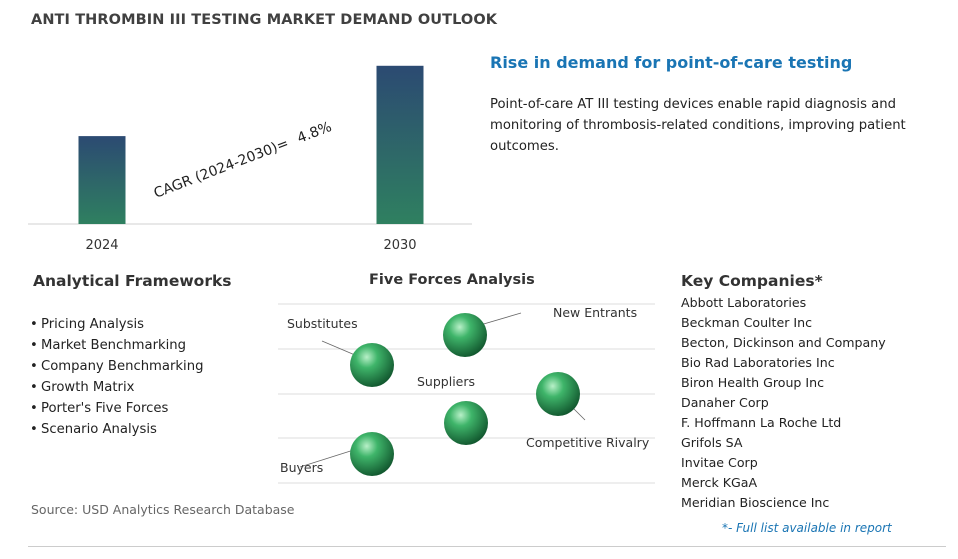 The image size is (958, 559). Describe the element at coordinates (719, 462) in the screenshot. I see `list-item: Invitae Corp` at that location.